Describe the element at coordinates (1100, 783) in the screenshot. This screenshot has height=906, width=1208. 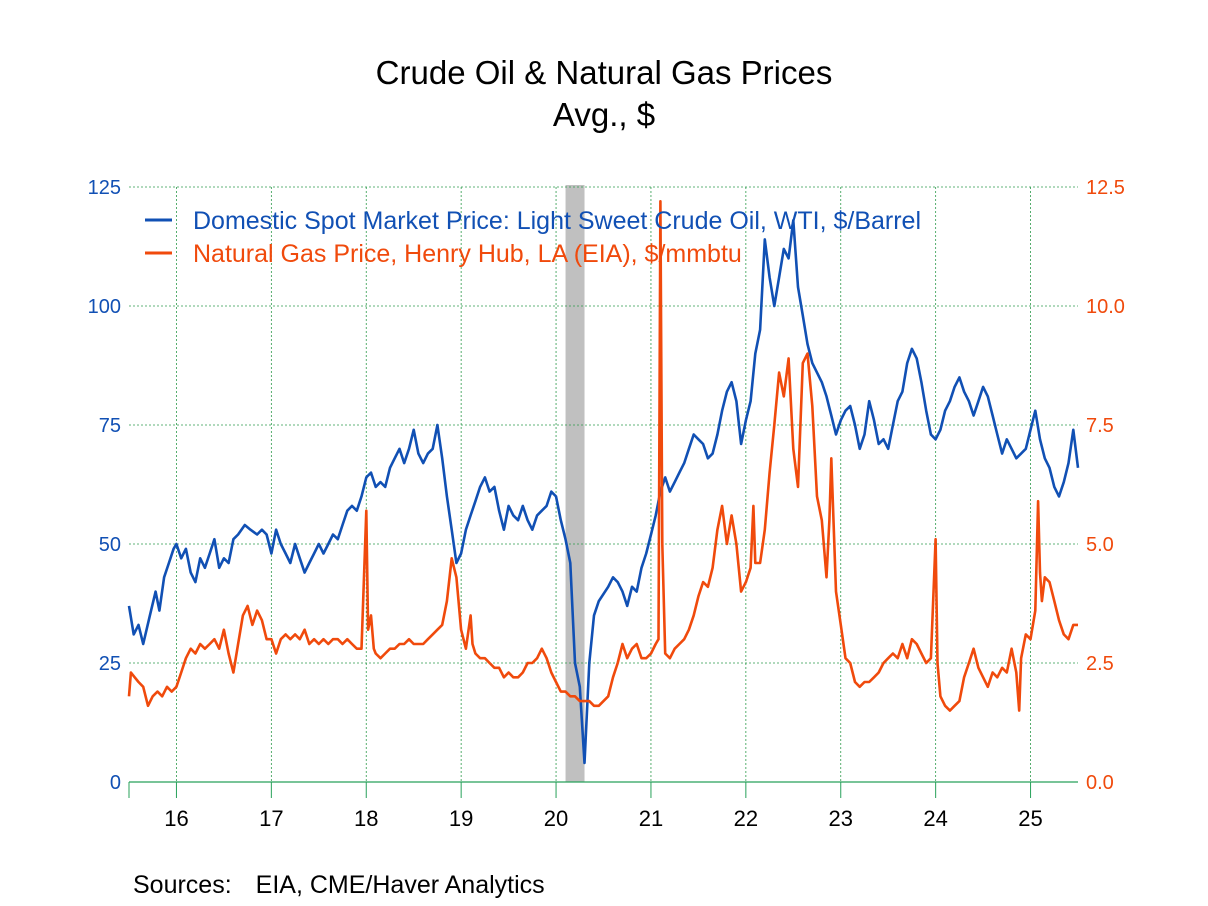
I see `right-tick-label: 0.0` at that location.